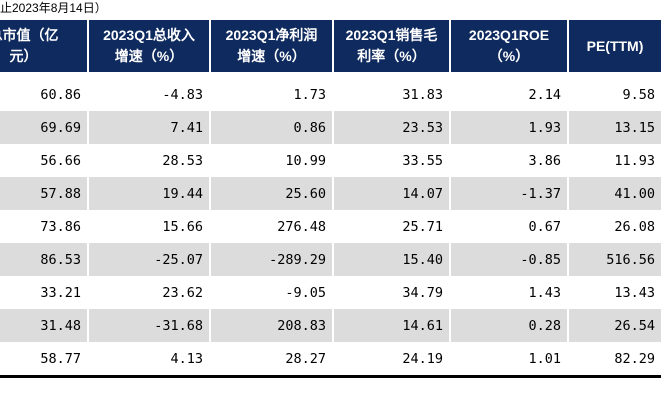  I want to click on table-row: 60.86 -4.83 1.73 31.83 2.14 9.58, so click(330, 94).